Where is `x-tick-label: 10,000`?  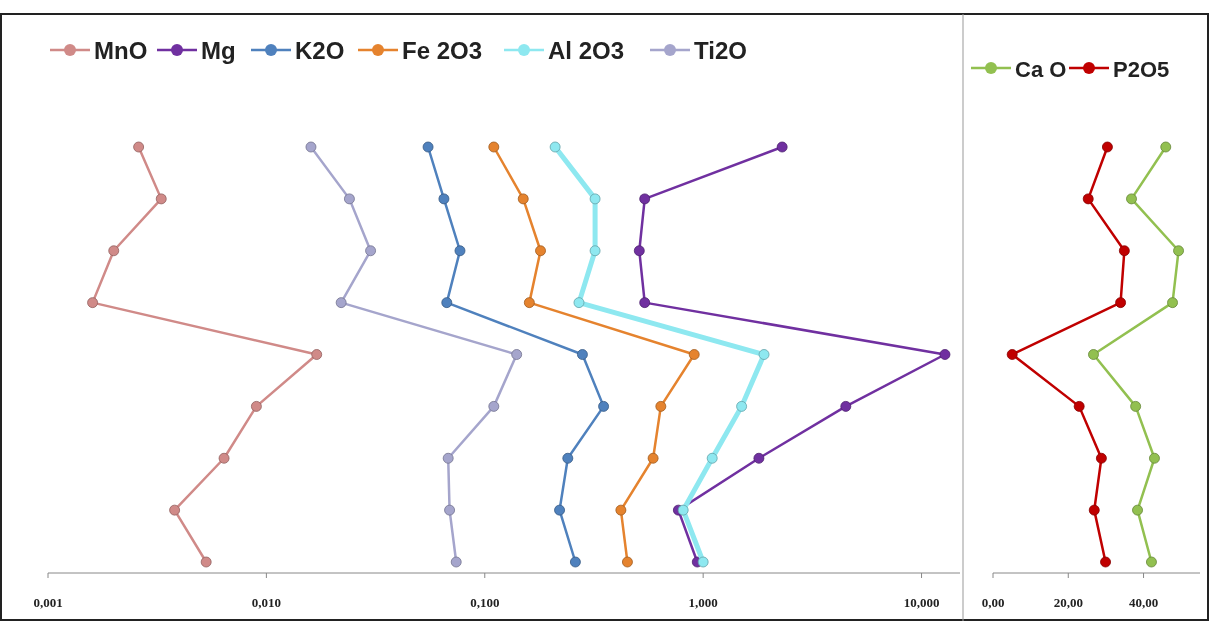 x-tick-label: 10,000 is located at coordinates (921, 602).